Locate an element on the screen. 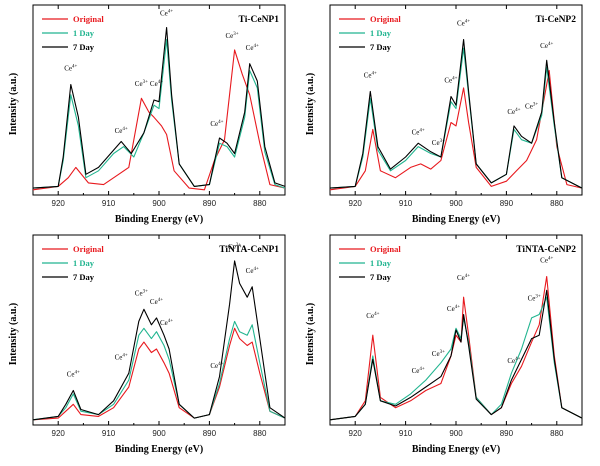  panel-title: Ti-CeNP2 is located at coordinates (556, 20).